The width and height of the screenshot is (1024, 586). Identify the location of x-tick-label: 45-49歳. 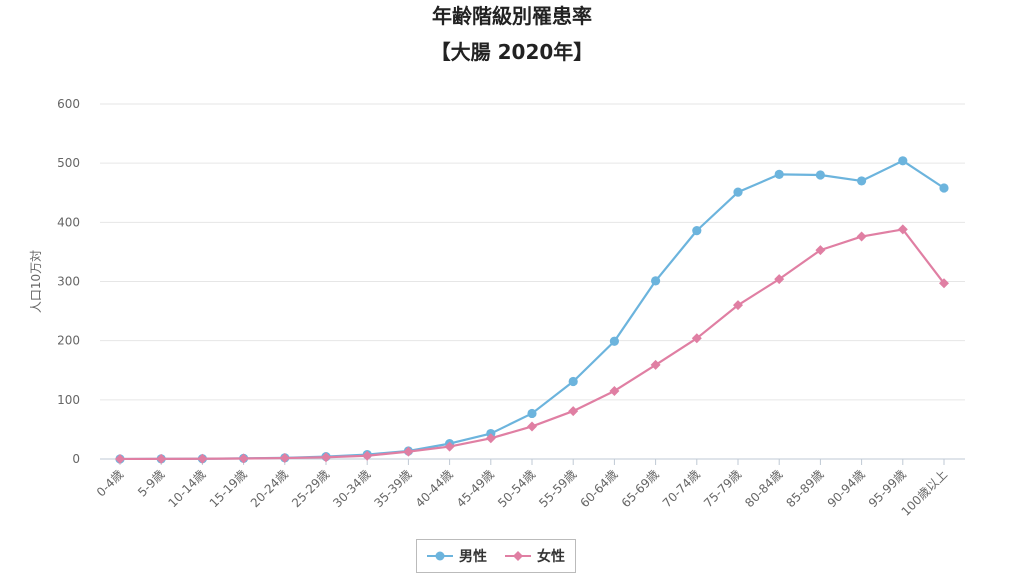
(475, 488).